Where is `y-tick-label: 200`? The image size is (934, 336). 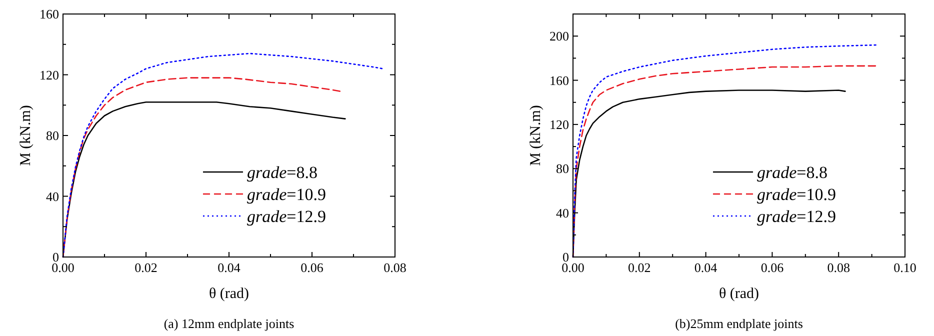
y-tick-label: 200 is located at coordinates (559, 36).